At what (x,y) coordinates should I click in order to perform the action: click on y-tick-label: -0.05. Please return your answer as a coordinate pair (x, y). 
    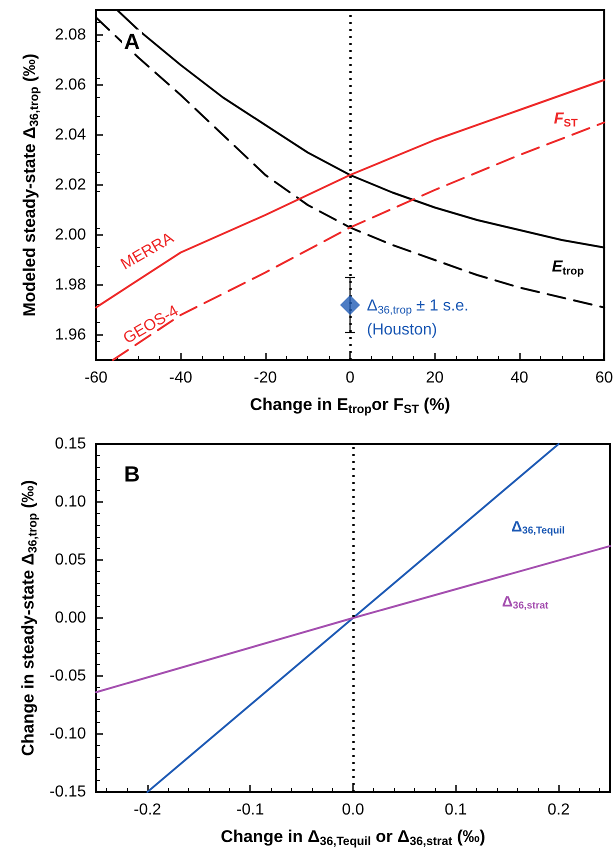
    Looking at the image, I should click on (68, 676).